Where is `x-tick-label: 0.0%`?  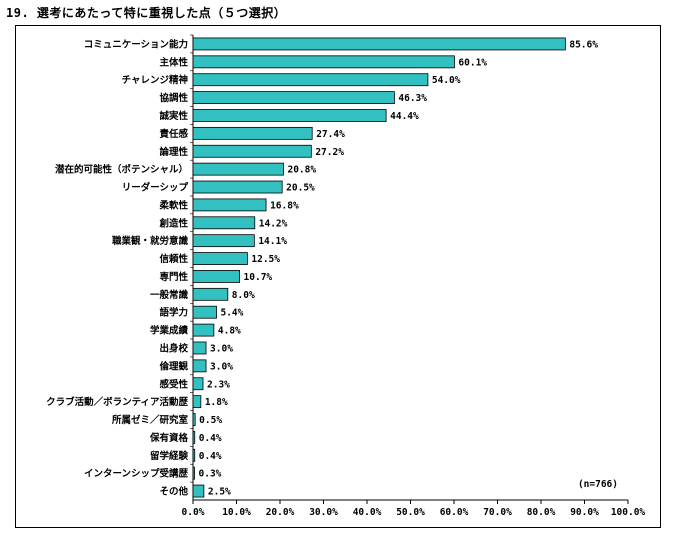 x-tick-label: 0.0% is located at coordinates (193, 512).